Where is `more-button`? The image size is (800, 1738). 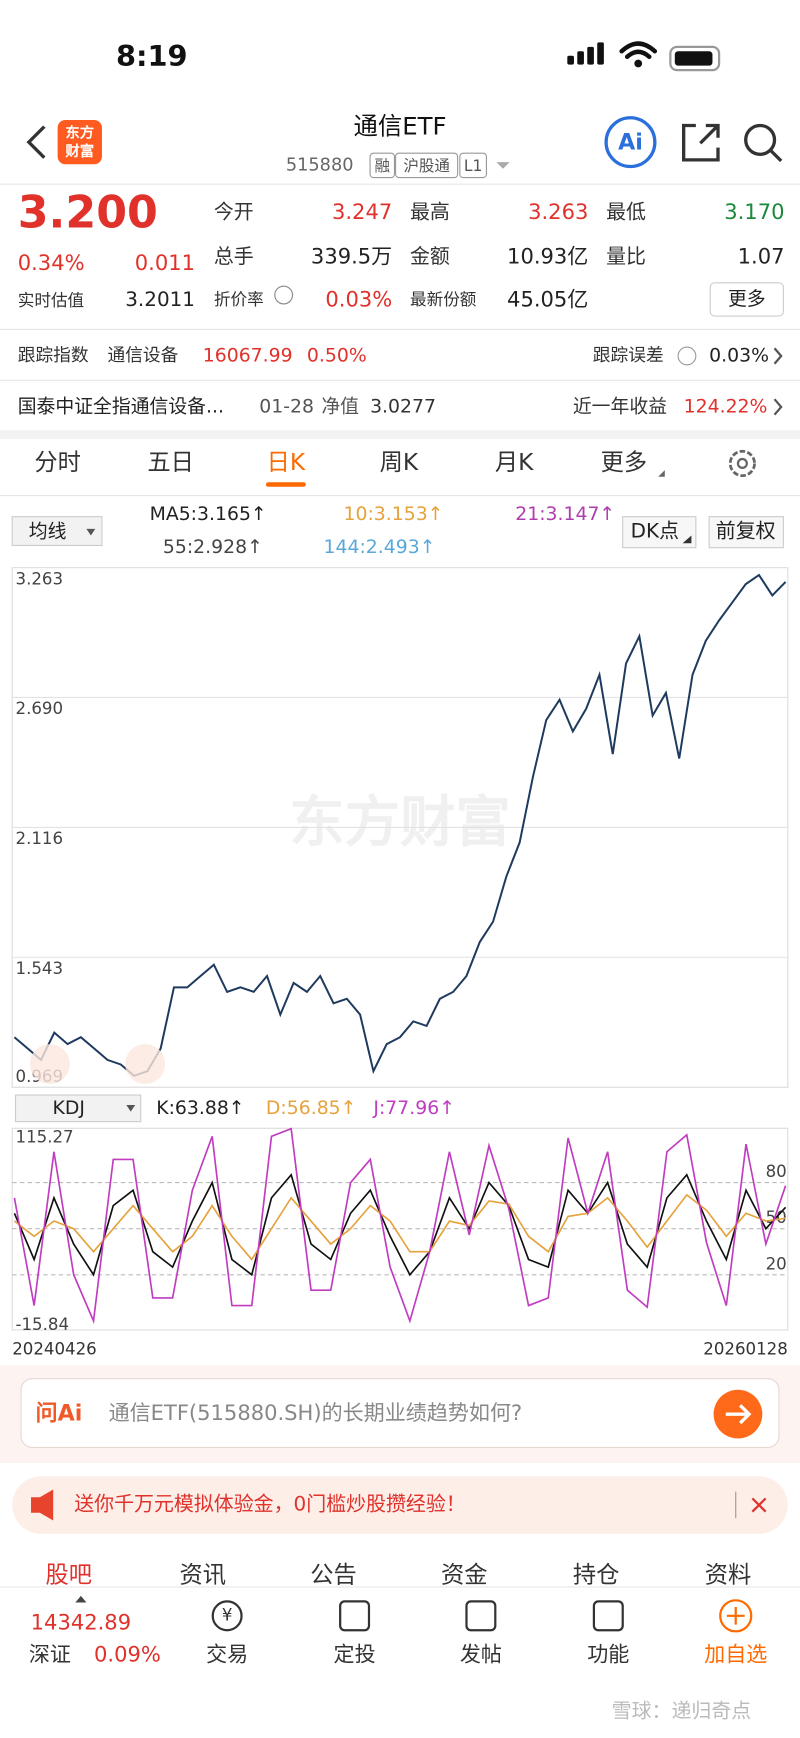
more-button is located at coordinates (746, 299).